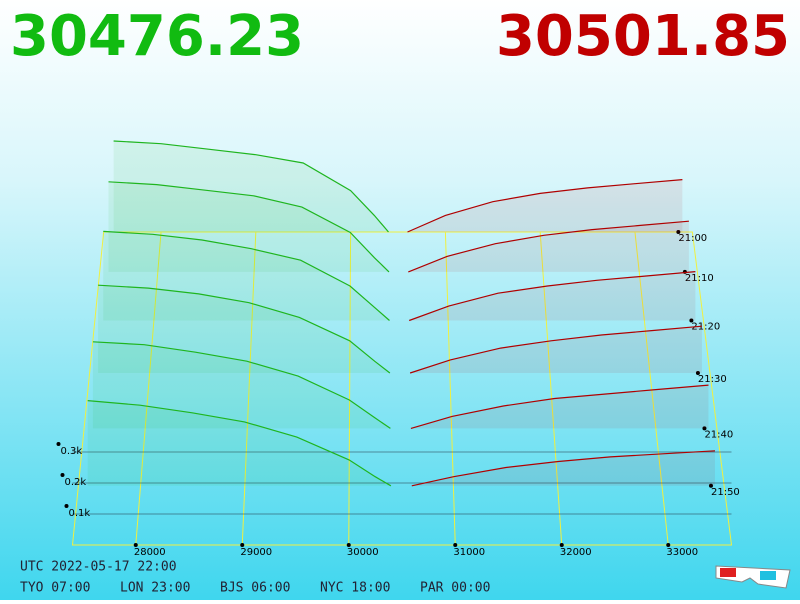  I want to click on zone-time: NYC 18:00, so click(355, 588).